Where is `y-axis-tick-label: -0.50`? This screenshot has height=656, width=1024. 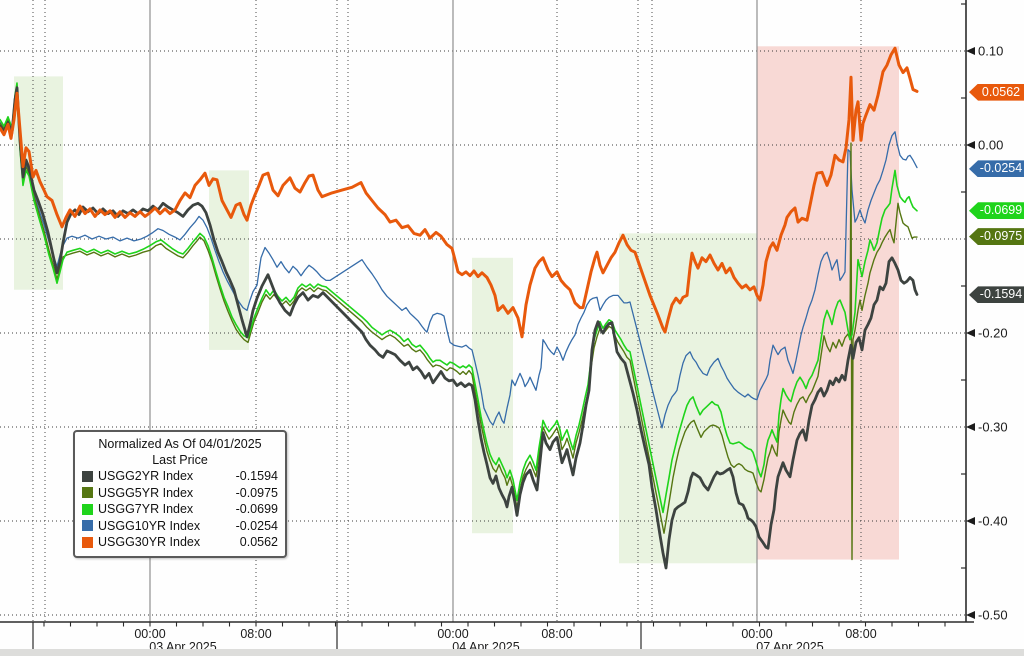
y-axis-tick-label: -0.50 is located at coordinates (993, 615).